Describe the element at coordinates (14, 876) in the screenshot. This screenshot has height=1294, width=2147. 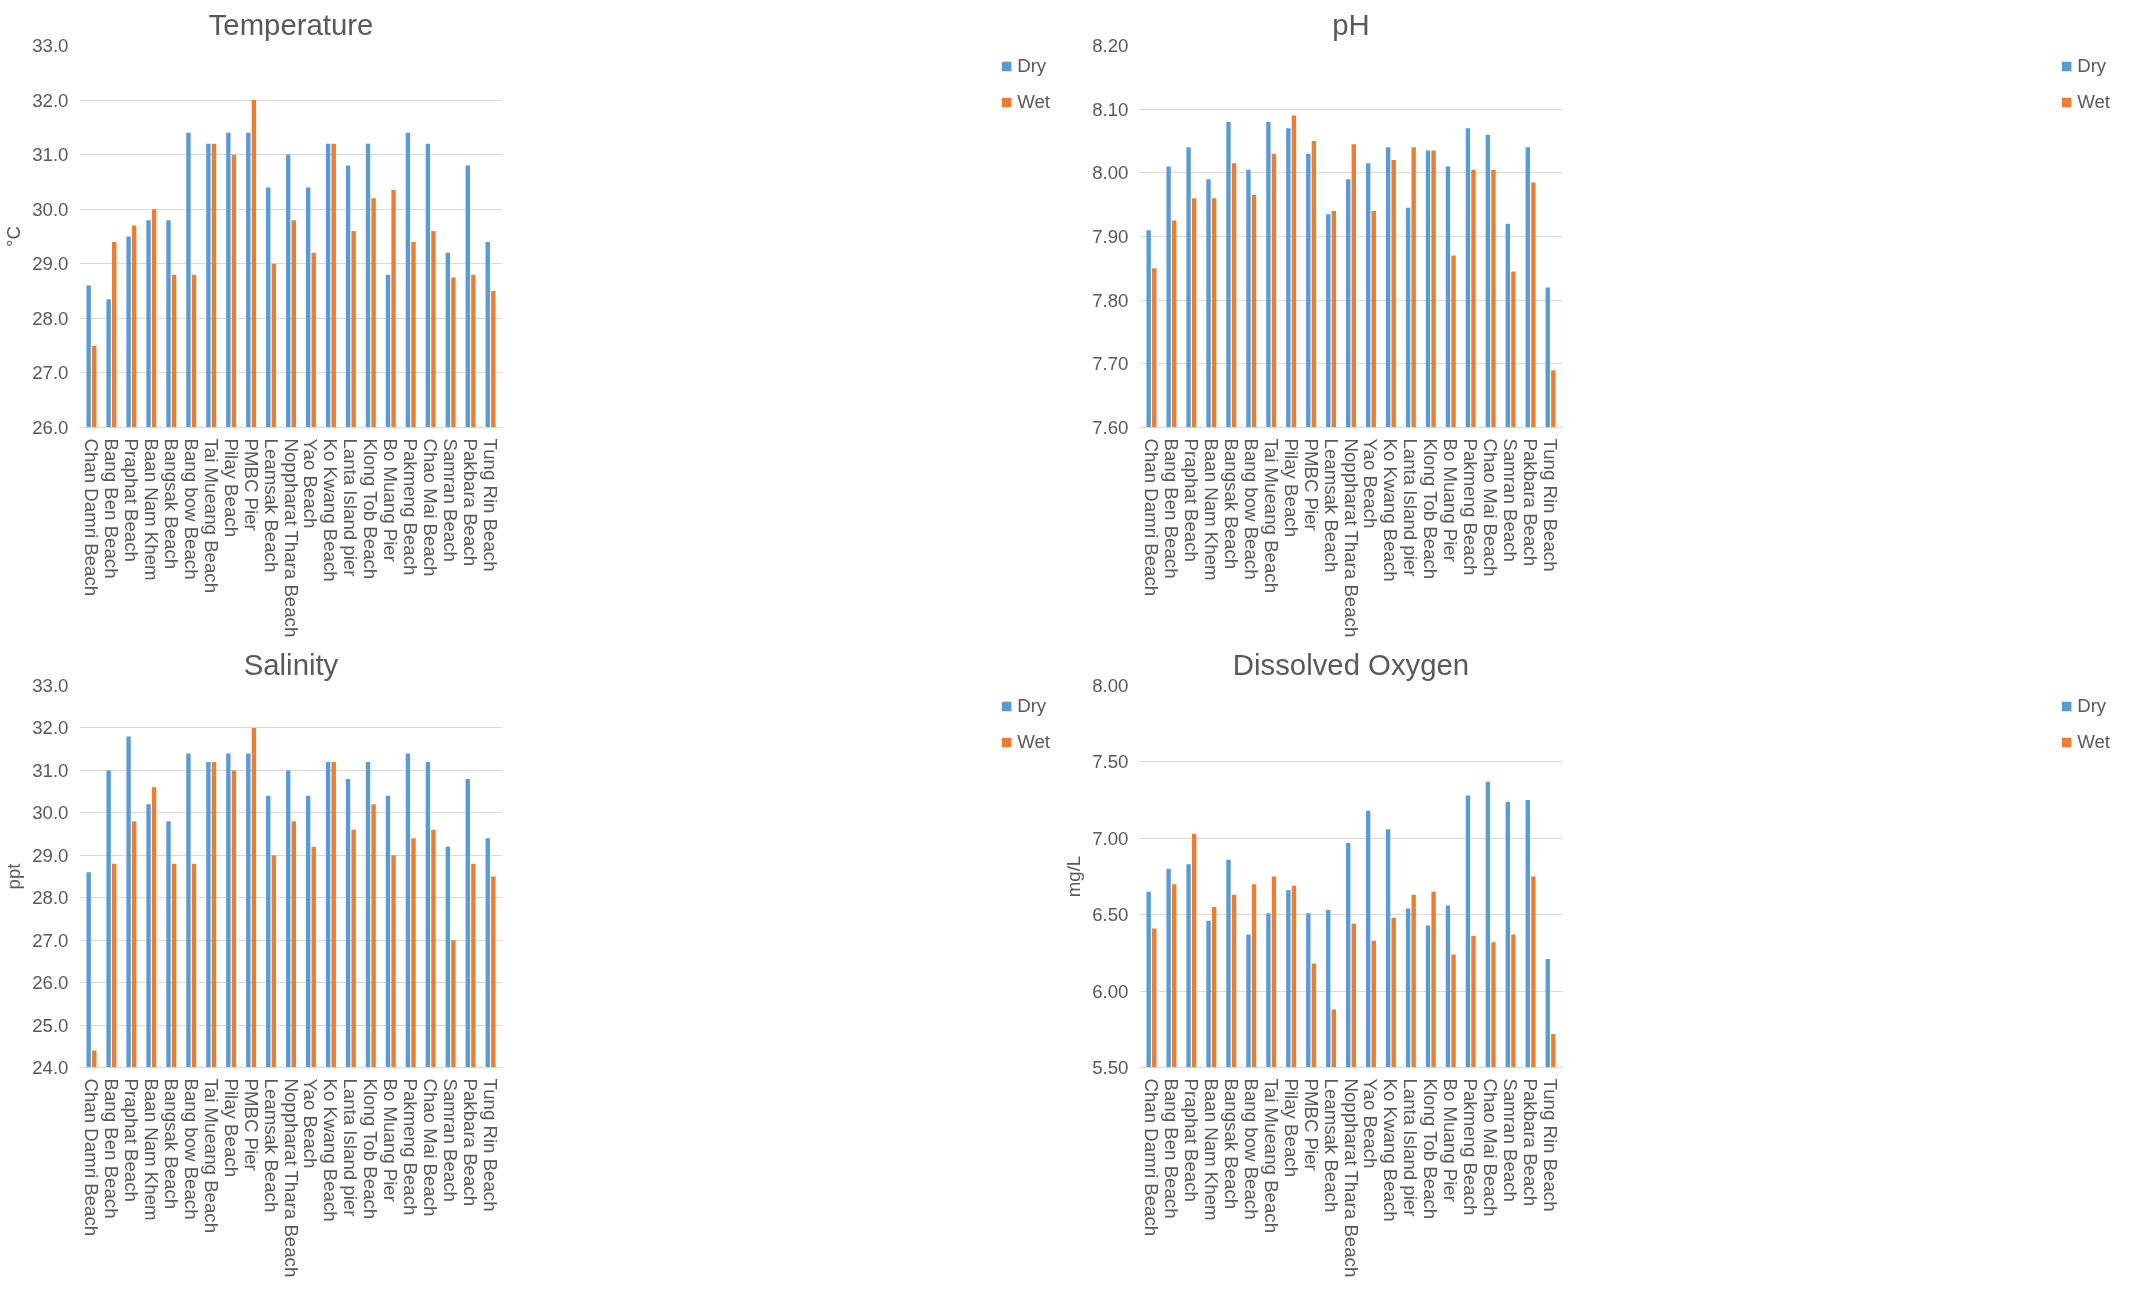
I see `y-axis-title: ppt` at that location.